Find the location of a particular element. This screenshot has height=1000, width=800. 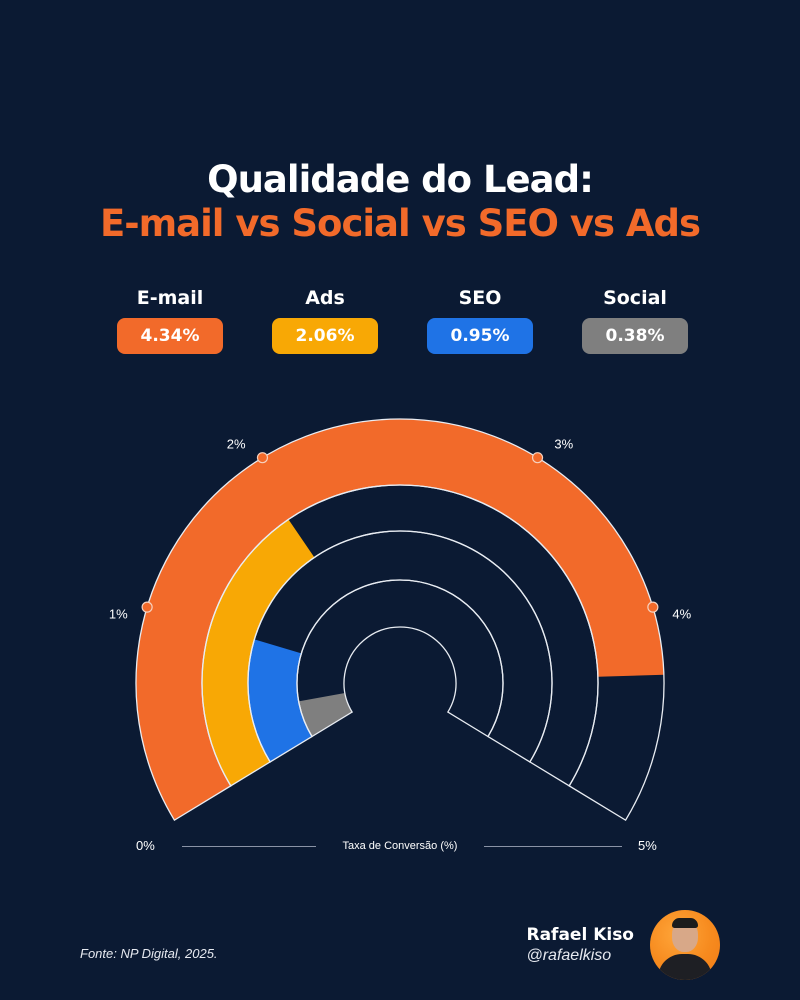

source-note: Fonte: NP Digital, 2025. is located at coordinates (149, 953).